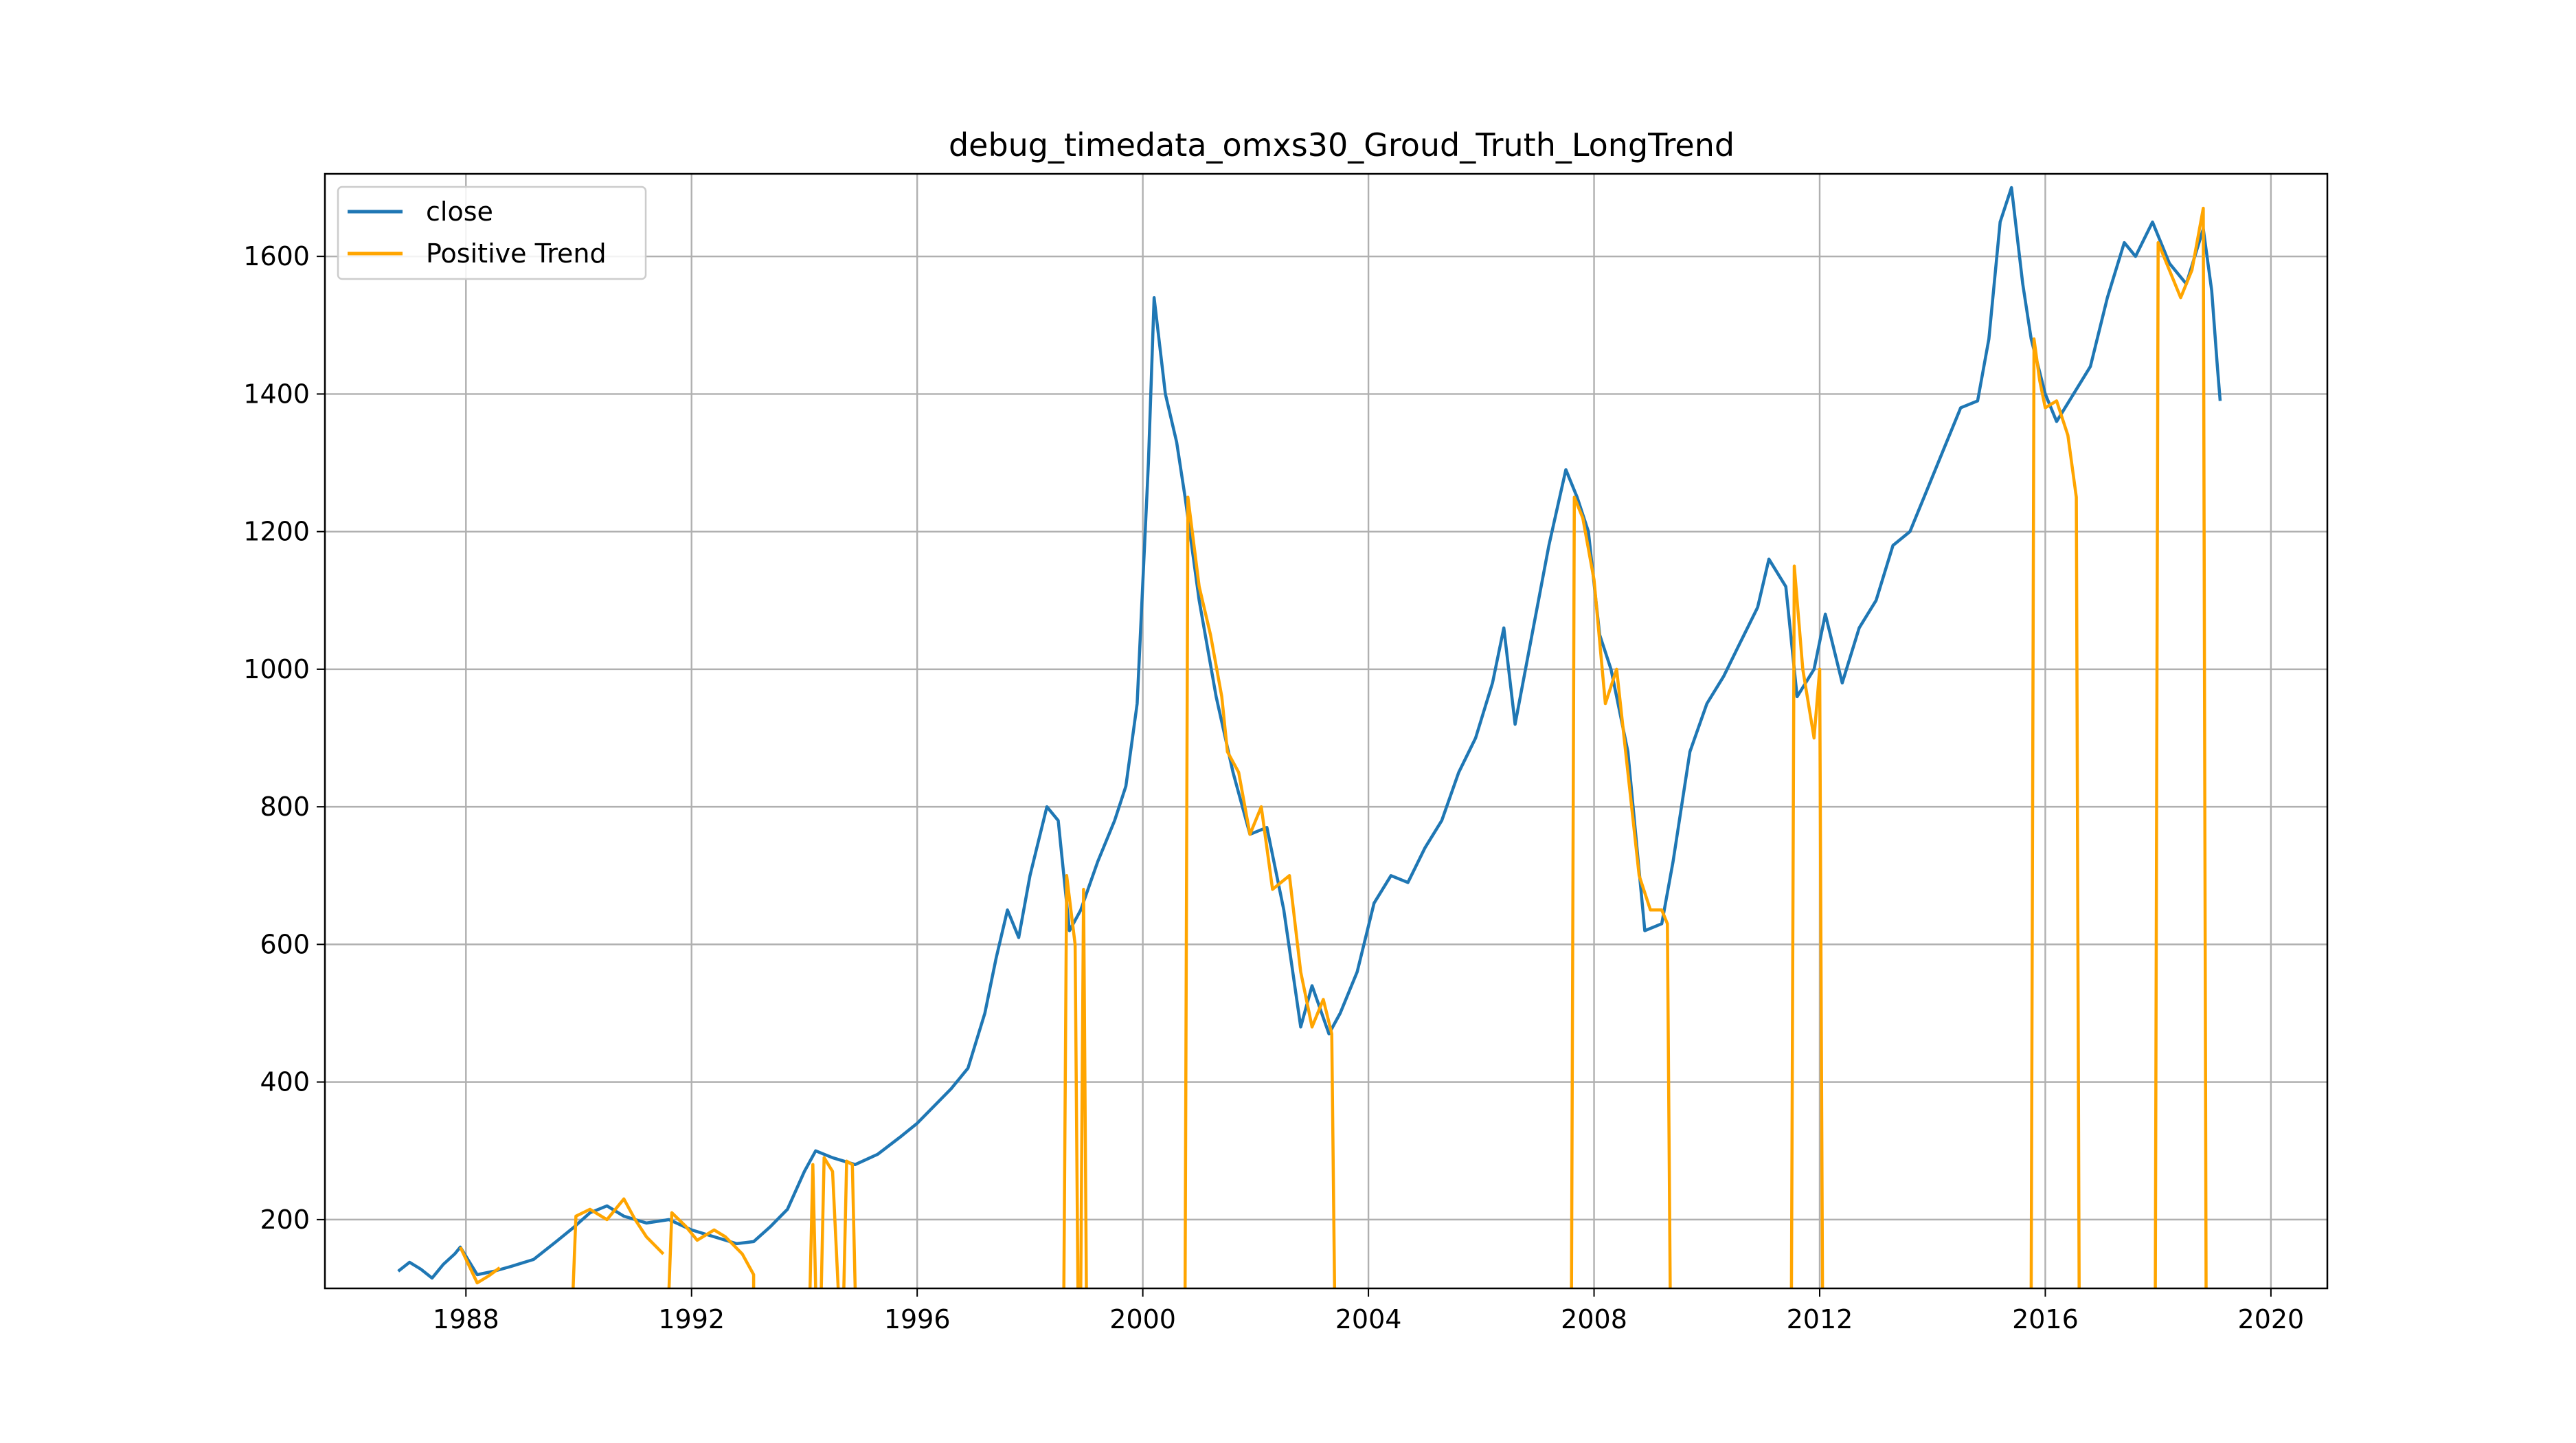 The image size is (2576, 1443). Describe the element at coordinates (285, 1220) in the screenshot. I see `y-tick-label: 200` at that location.